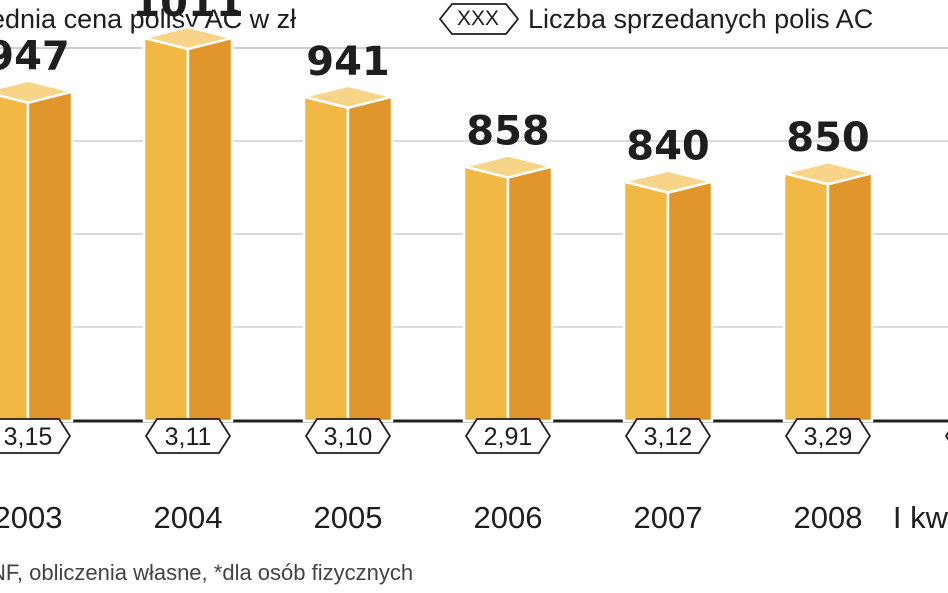  I want to click on bar-2004, so click(188, 224).